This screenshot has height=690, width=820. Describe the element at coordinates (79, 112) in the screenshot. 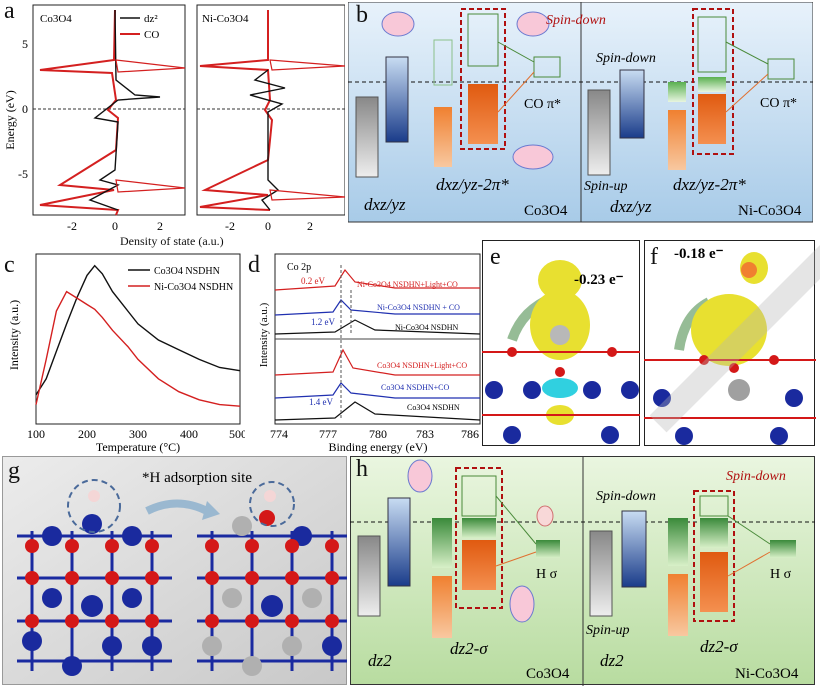

I see `a-left-co-trace` at that location.